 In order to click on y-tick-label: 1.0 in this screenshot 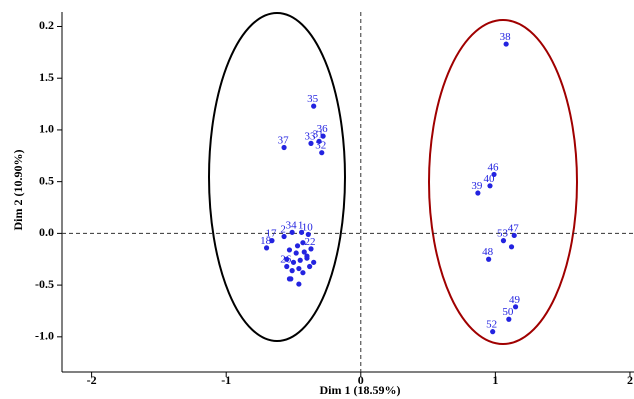, I will do `click(46, 129)`.